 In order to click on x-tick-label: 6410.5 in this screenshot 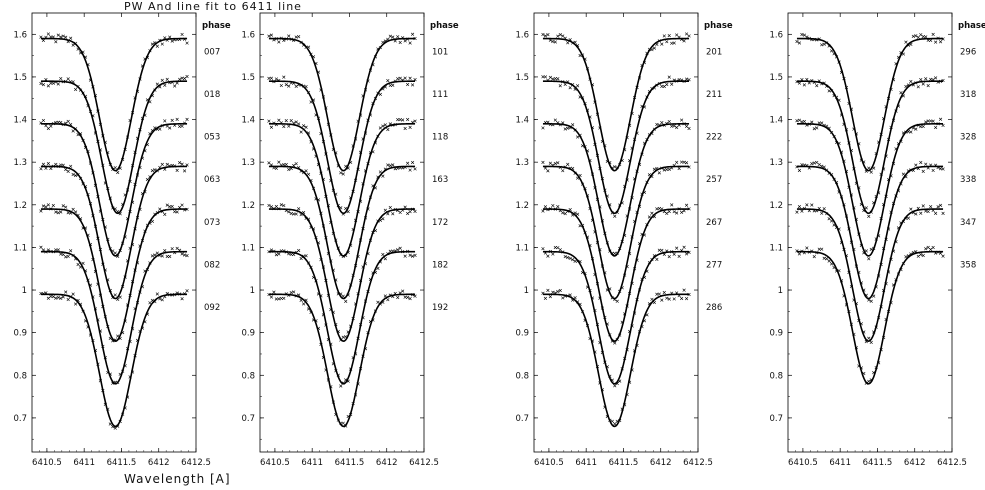, I will do `click(275, 463)`.